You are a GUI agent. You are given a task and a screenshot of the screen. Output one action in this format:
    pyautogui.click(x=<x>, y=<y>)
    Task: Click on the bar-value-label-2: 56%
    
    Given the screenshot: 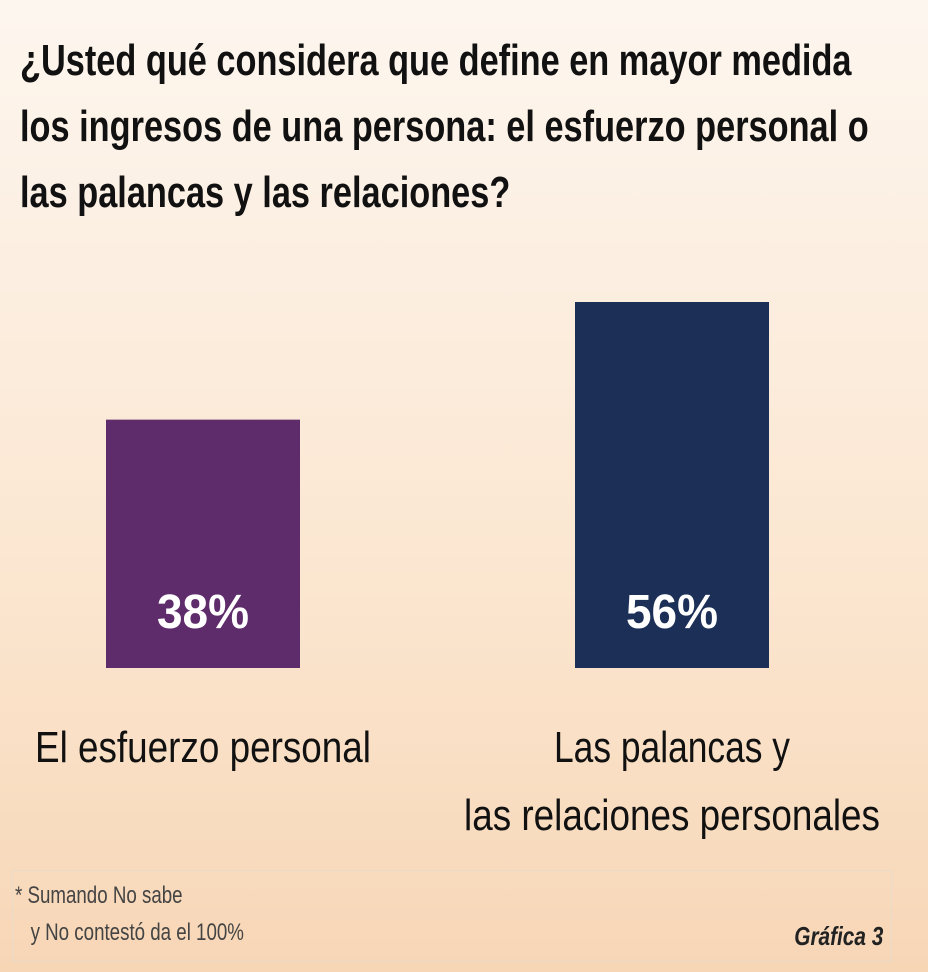 What is the action you would take?
    pyautogui.click(x=672, y=612)
    